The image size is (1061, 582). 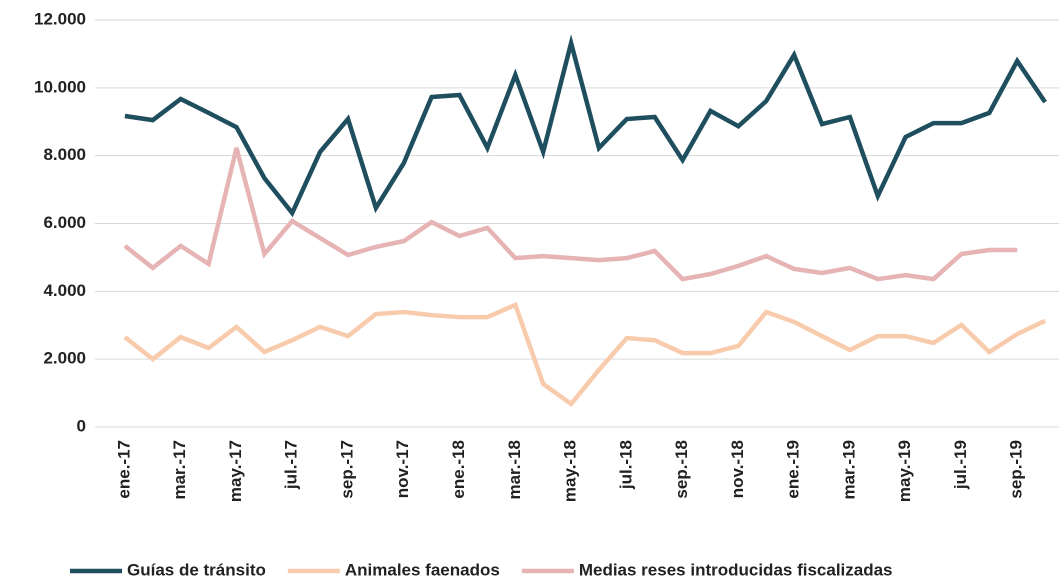 What do you see at coordinates (64, 290) in the screenshot?
I see `y-tick-label: 4.000` at bounding box center [64, 290].